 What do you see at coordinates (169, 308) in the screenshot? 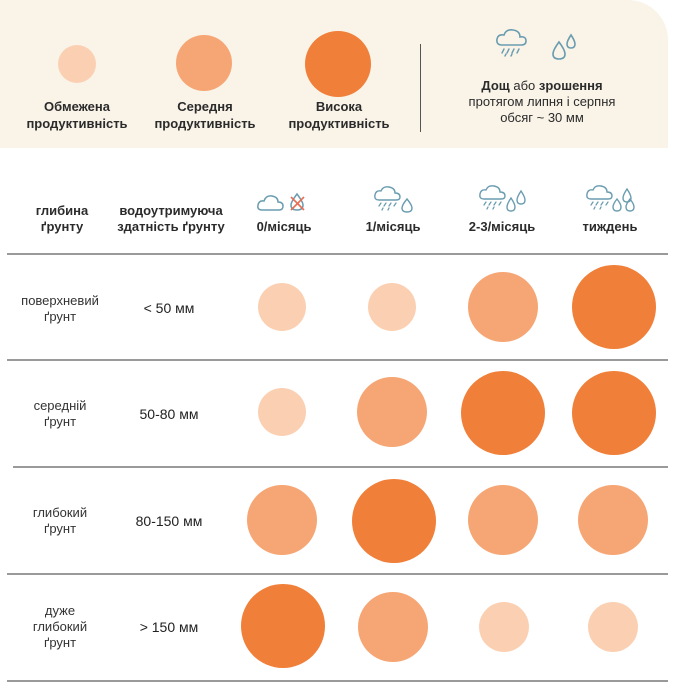
I see `row-capacity-0: < 50 мм` at bounding box center [169, 308].